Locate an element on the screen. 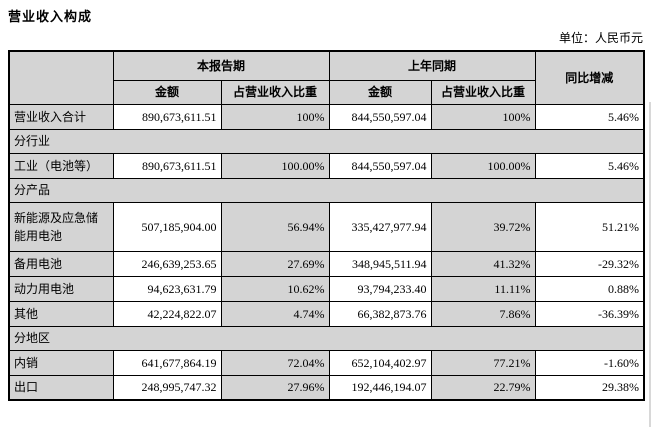 The width and height of the screenshot is (651, 427). current-amount-cell: 641,677,864.19 is located at coordinates (167, 362).